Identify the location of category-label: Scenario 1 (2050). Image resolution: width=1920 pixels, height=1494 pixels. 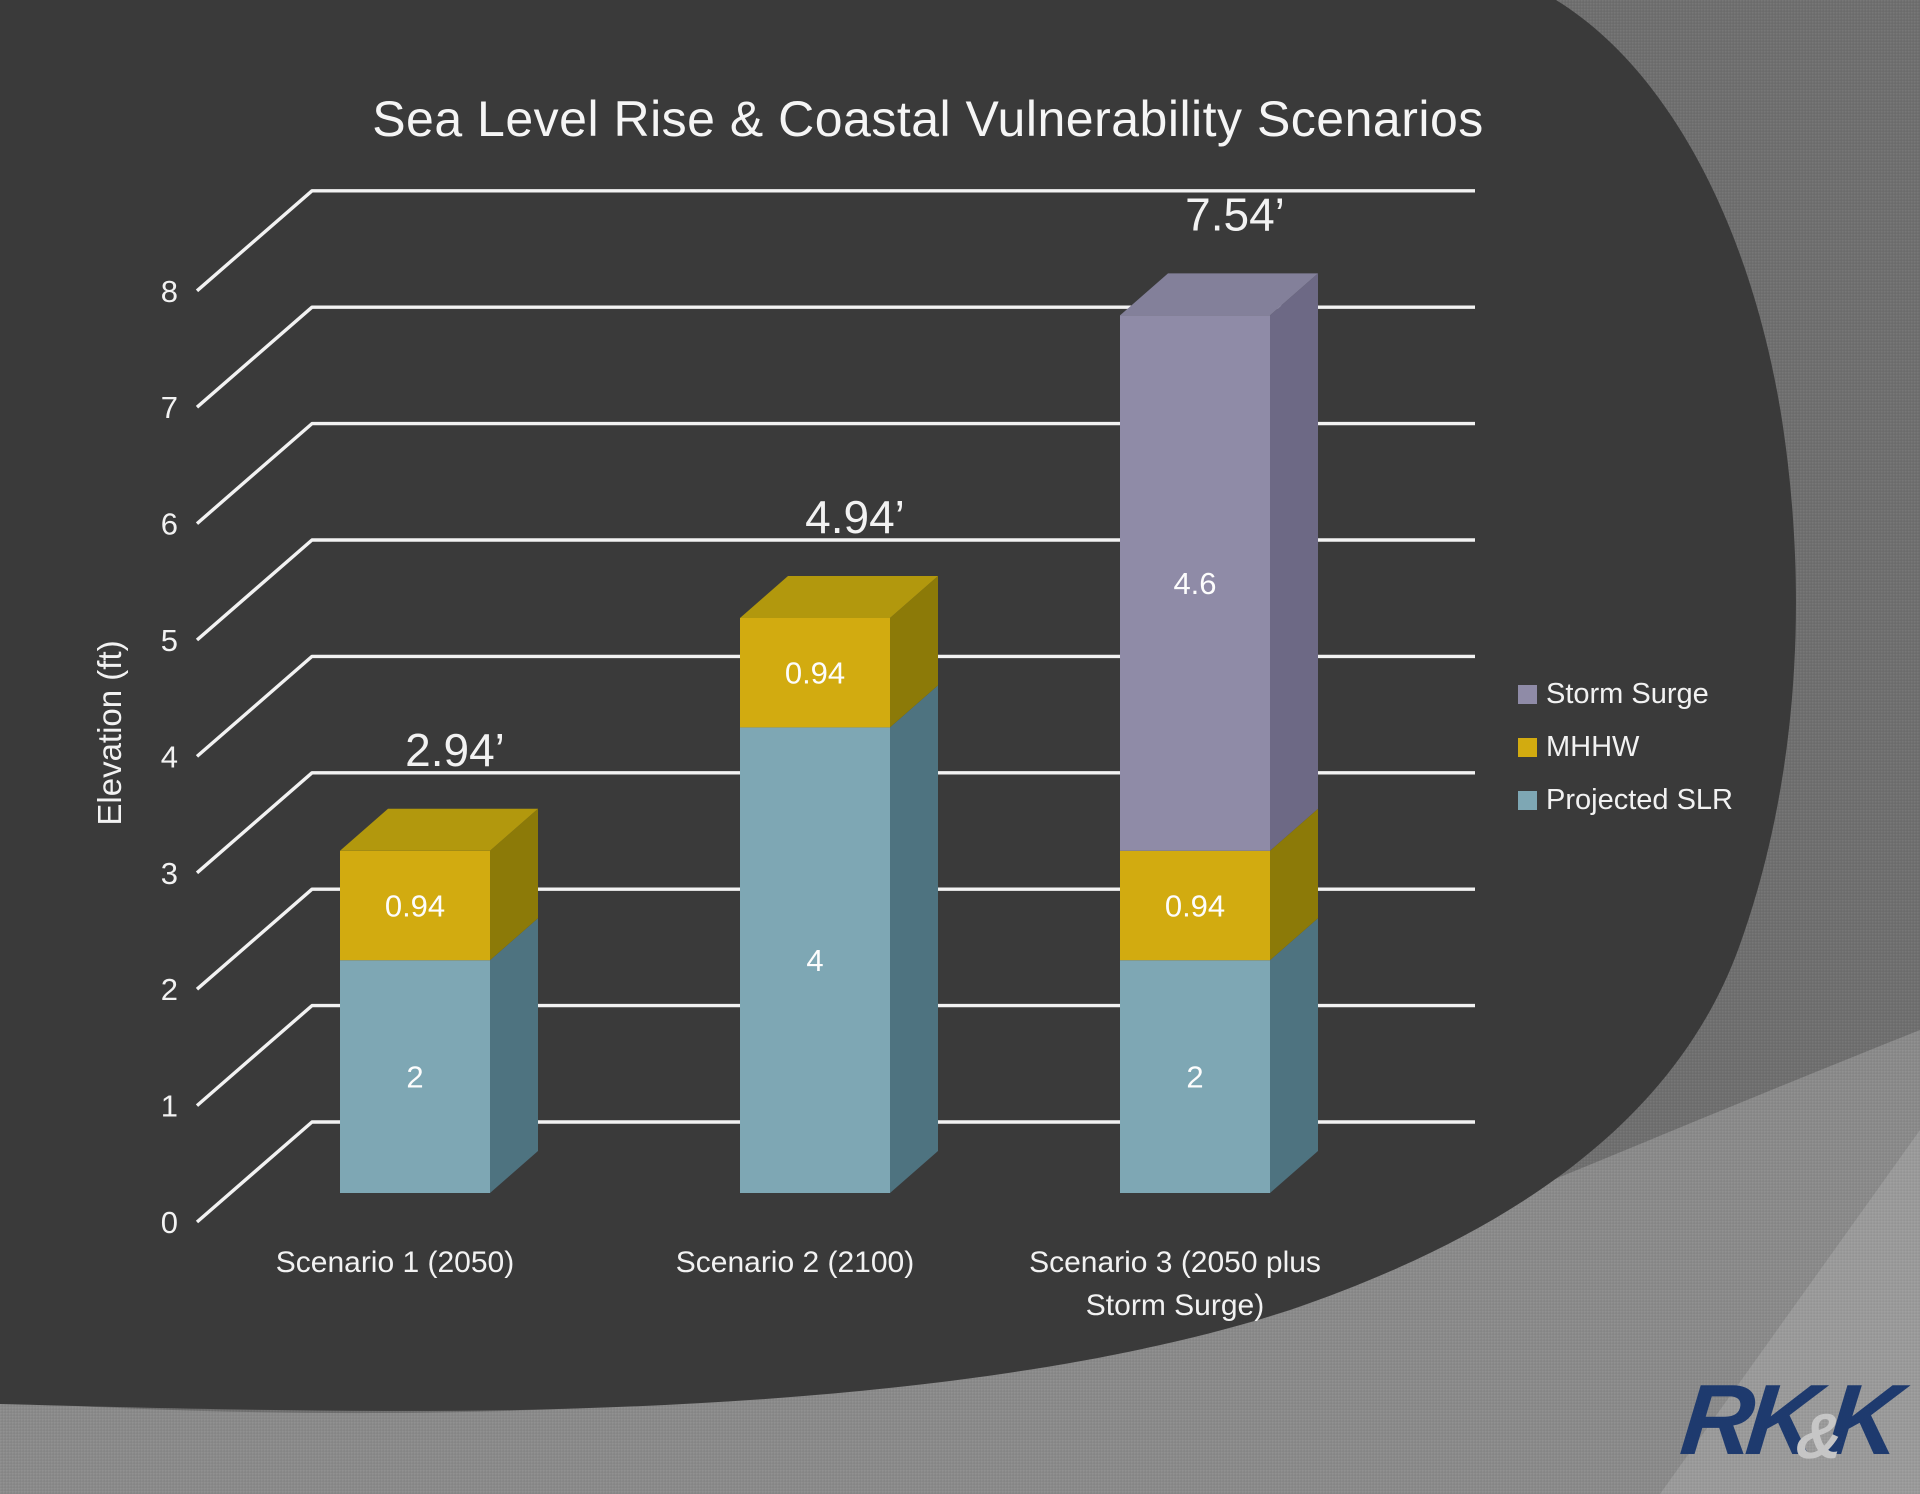
(395, 1262).